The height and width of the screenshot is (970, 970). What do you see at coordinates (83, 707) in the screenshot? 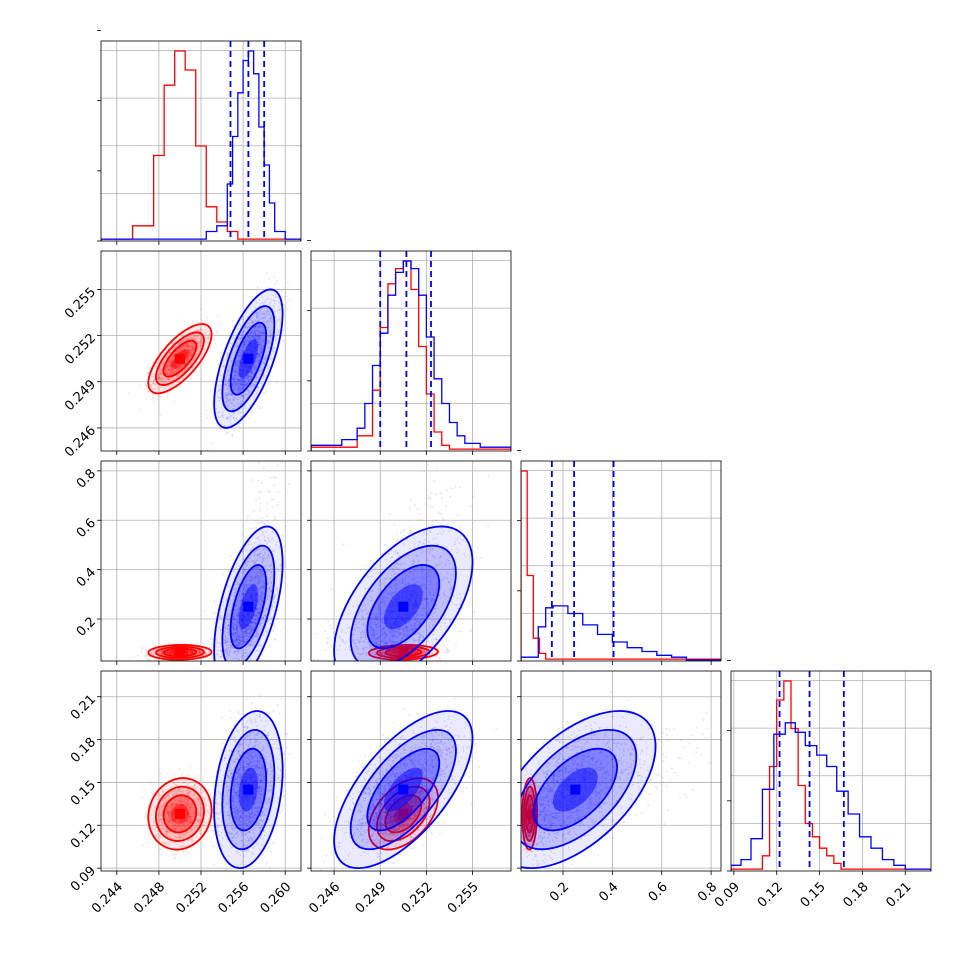
I see `y-tick-label: 0.21` at bounding box center [83, 707].